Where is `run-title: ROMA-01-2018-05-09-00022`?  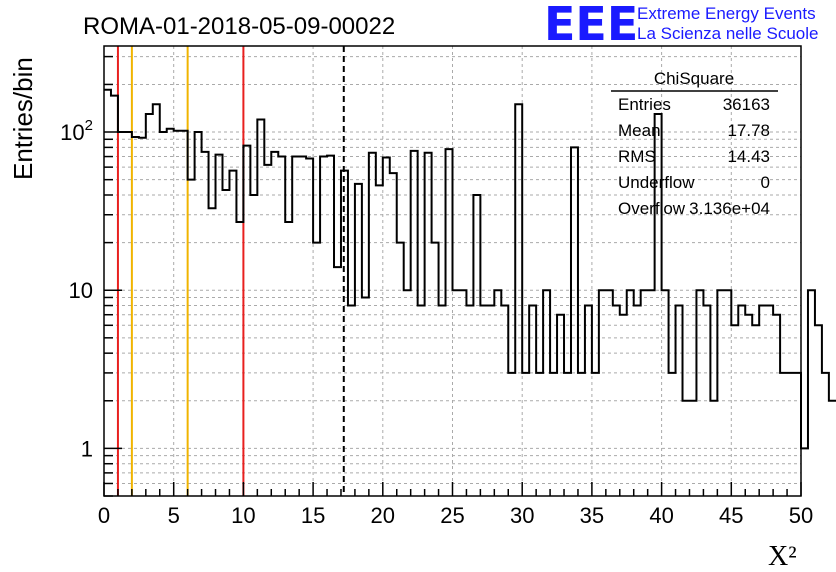
run-title: ROMA-01-2018-05-09-00022 is located at coordinates (239, 26).